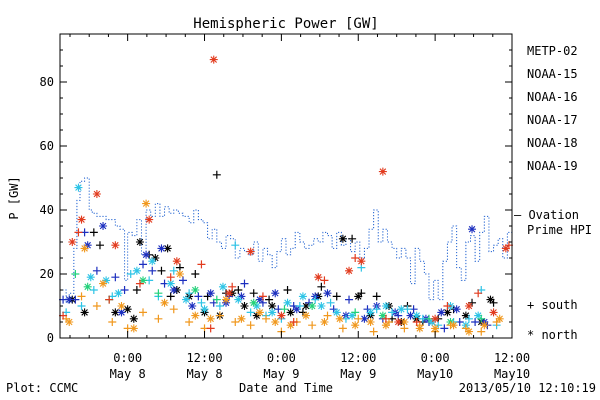  Describe the element at coordinates (552, 120) in the screenshot. I see `legend-noaa-17: NOAA-17` at that location.